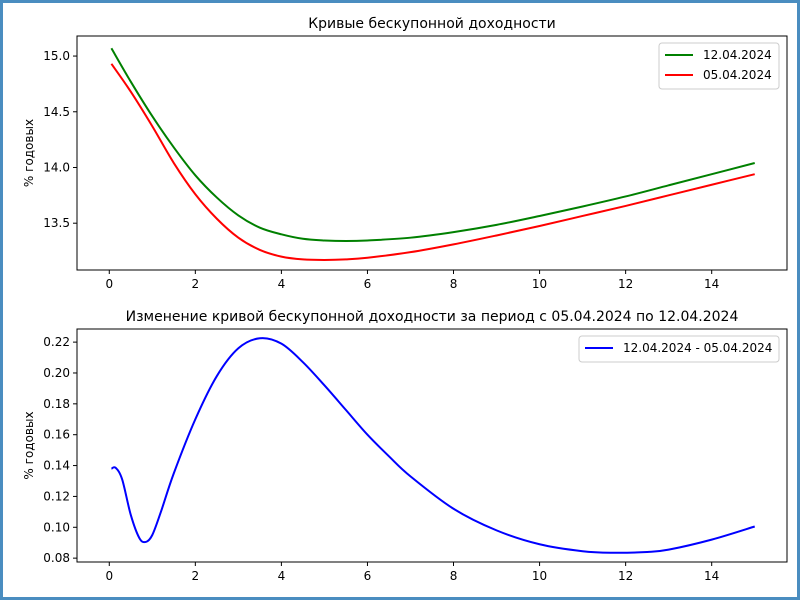  I want to click on legend-label: 05.04.2024, so click(737, 75).